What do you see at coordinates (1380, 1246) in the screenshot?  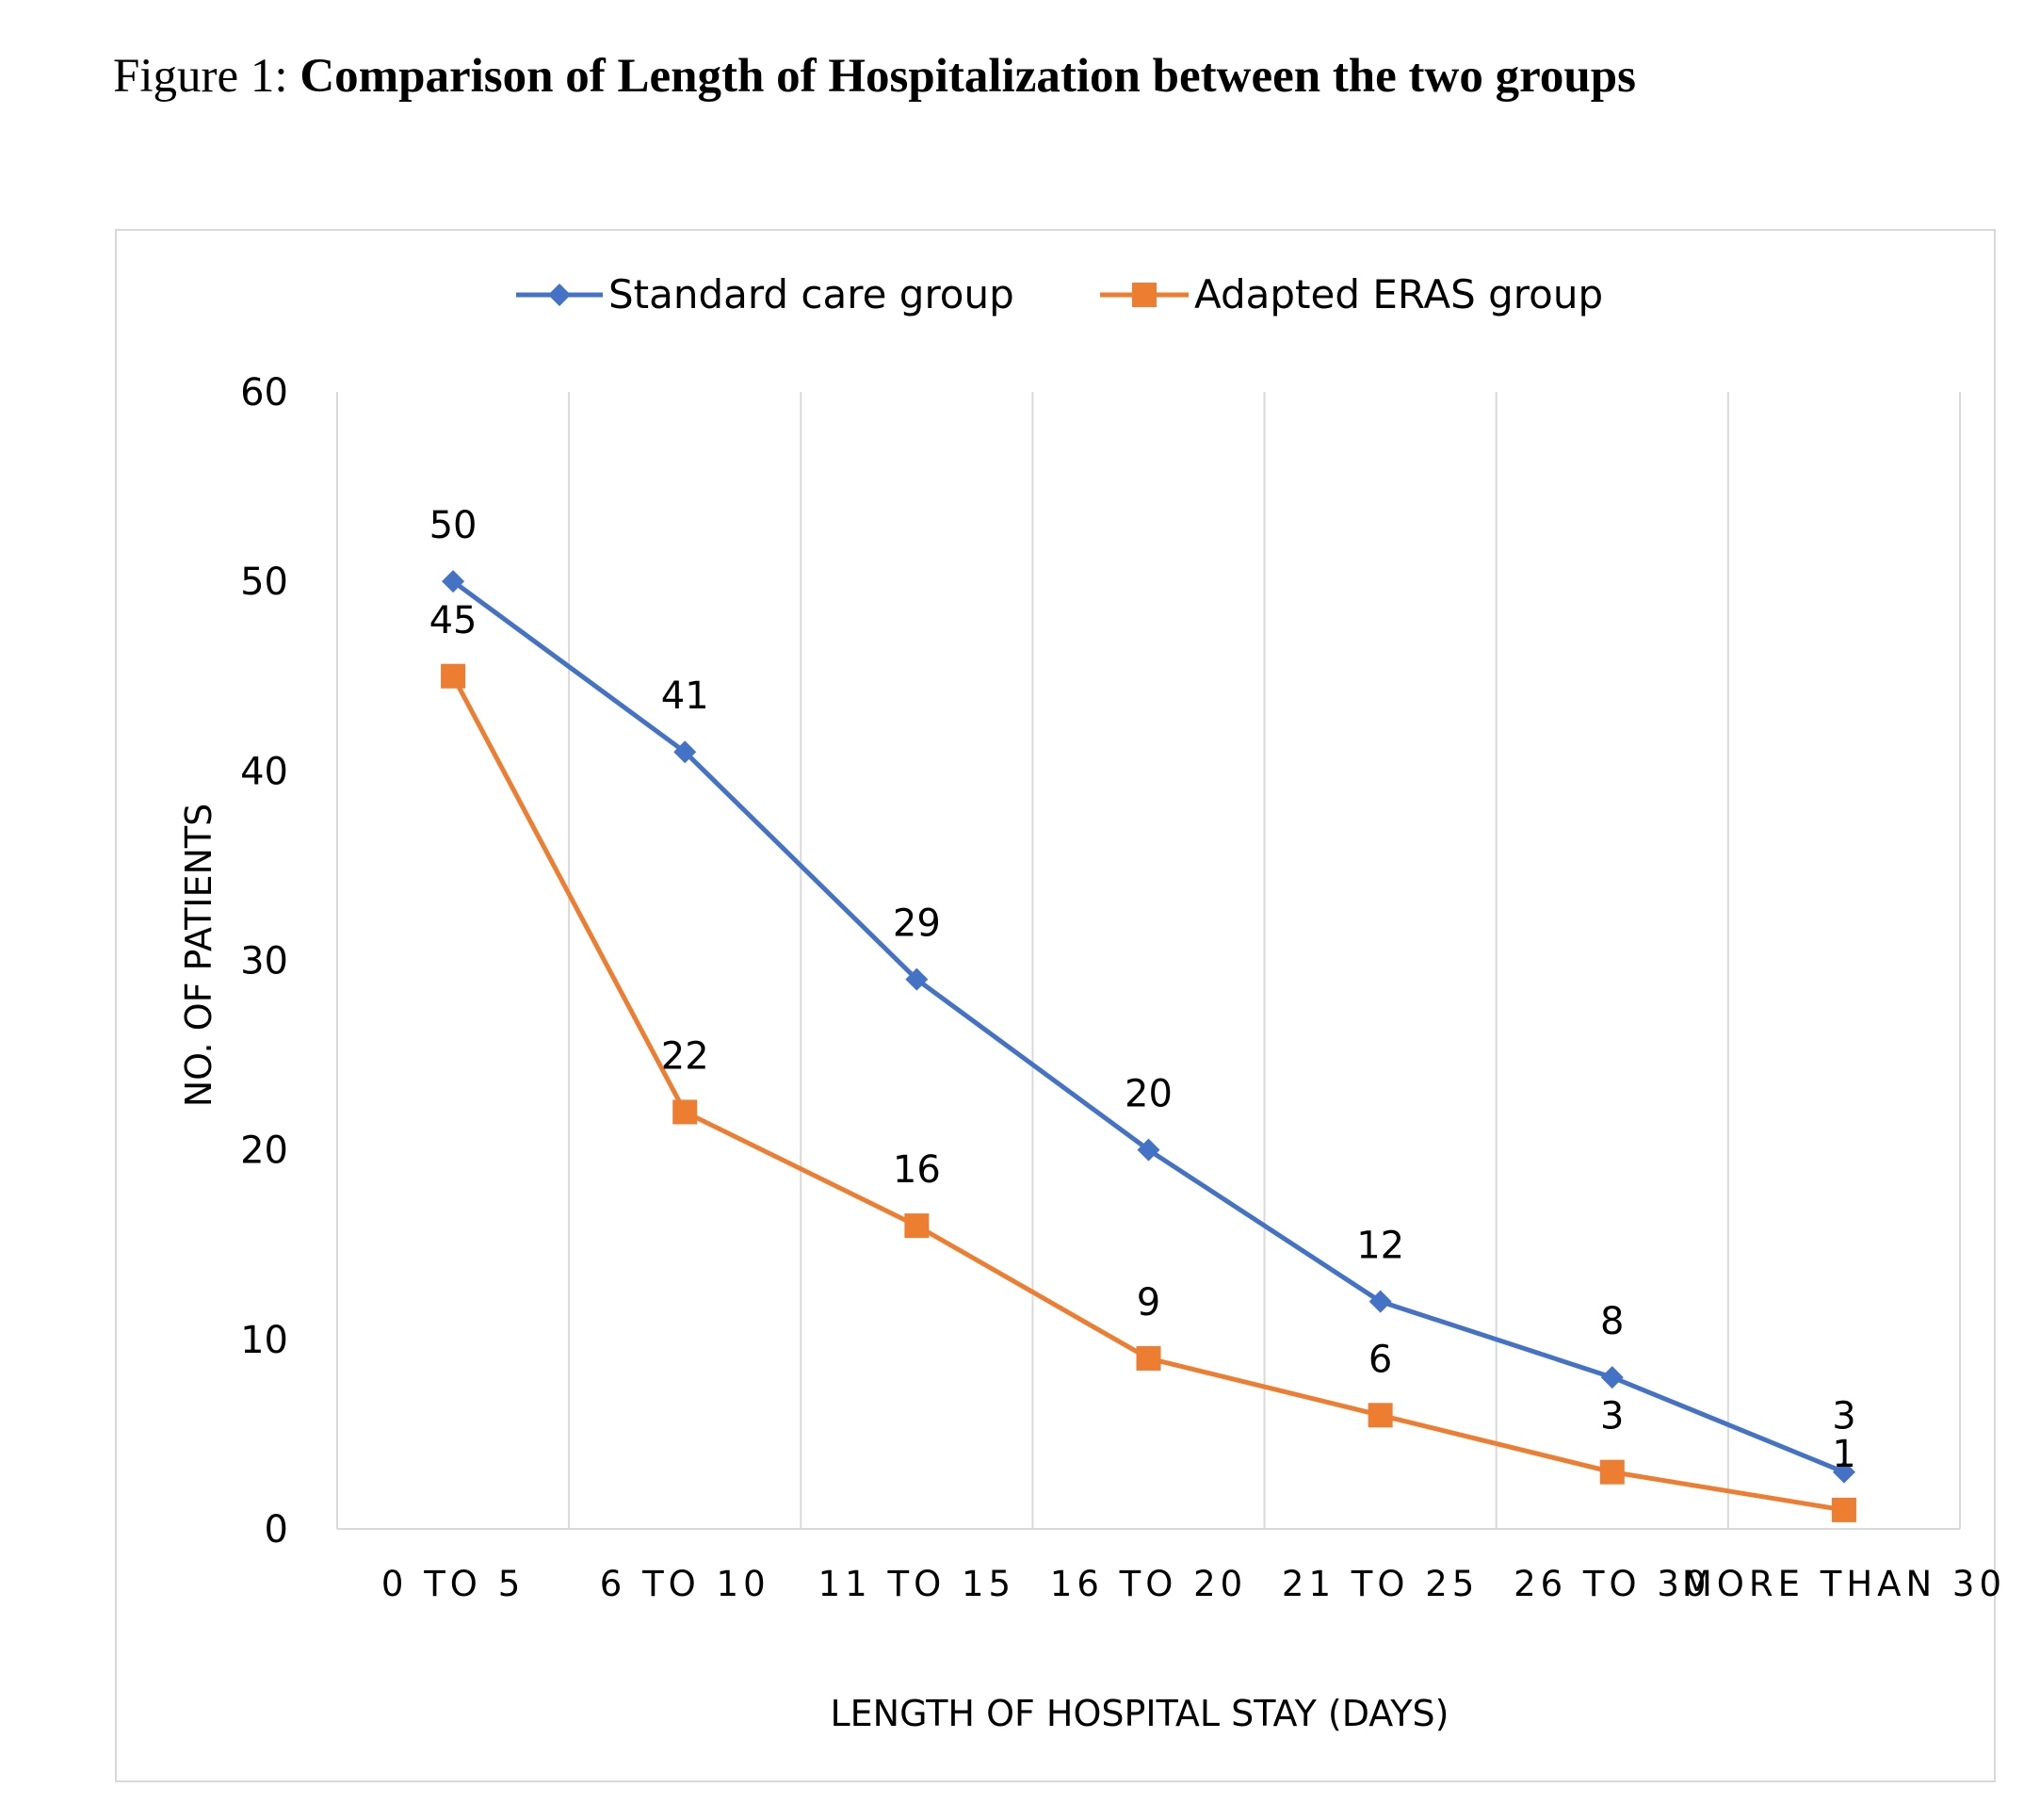 I see `data-label: 12` at bounding box center [1380, 1246].